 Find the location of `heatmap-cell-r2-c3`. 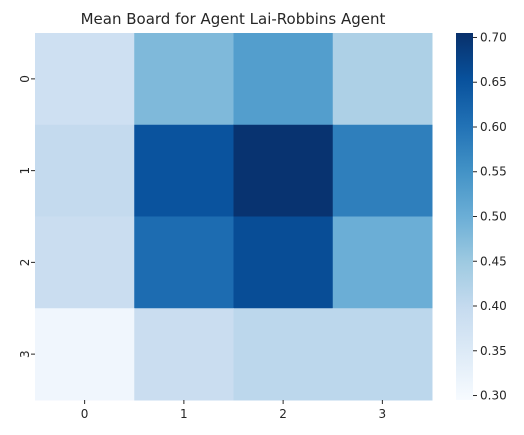

heatmap-cell-r2-c3 is located at coordinates (382, 262).